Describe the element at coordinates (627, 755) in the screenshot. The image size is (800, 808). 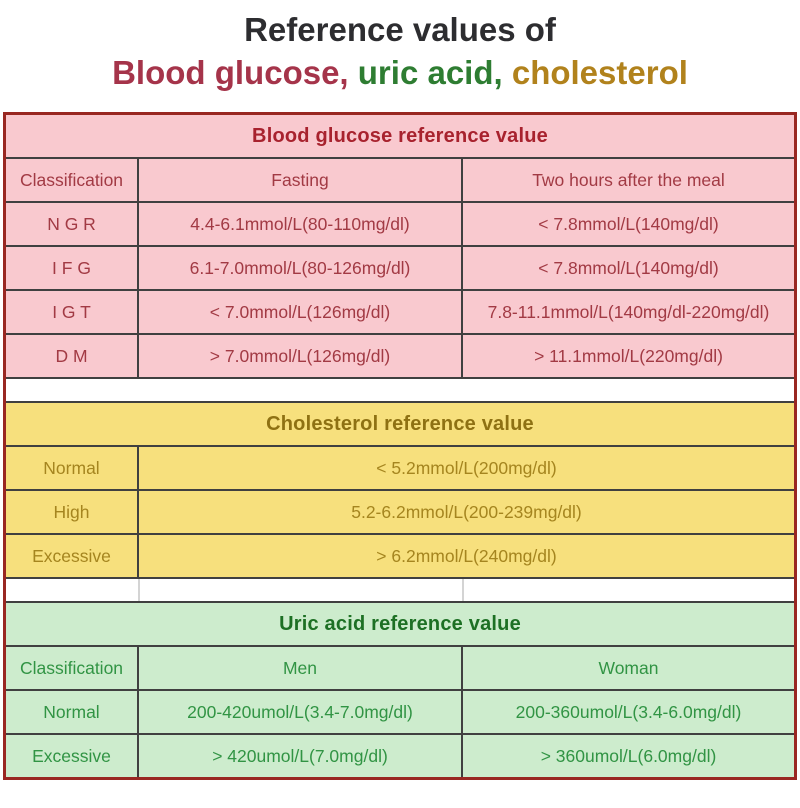
I see `cell-value: > 360umol/L(6.0mg/dl)` at that location.